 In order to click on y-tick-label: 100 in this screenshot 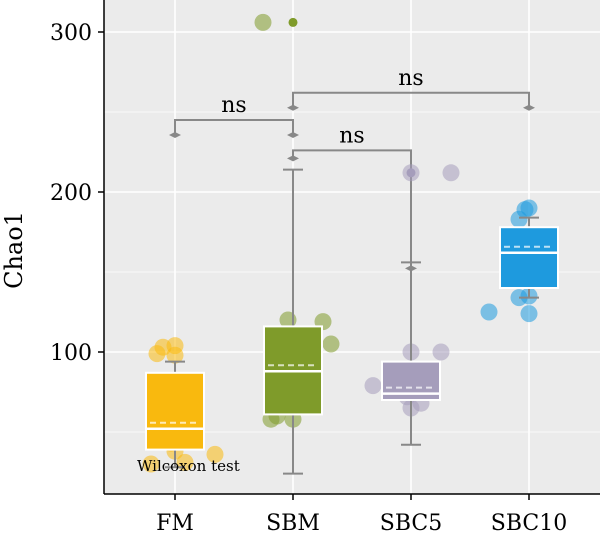, I will do `click(71, 353)`.